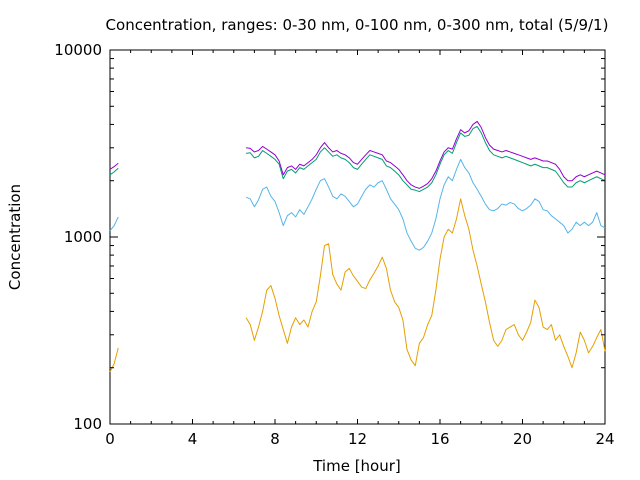 The image size is (640, 480). Describe the element at coordinates (522, 439) in the screenshot. I see `x-tick-label: 20` at that location.